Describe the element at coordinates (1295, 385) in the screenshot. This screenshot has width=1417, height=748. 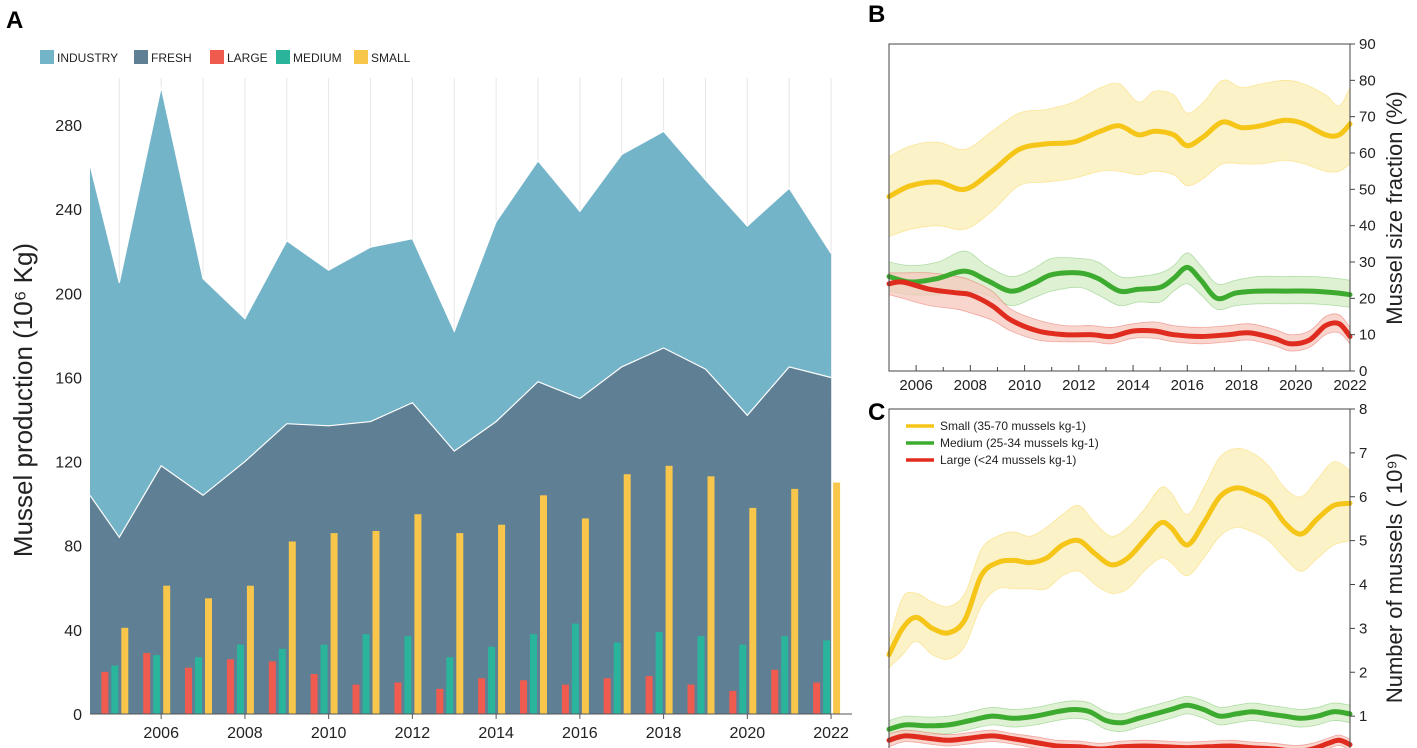
I see `x-tick-label: 2020` at that location.